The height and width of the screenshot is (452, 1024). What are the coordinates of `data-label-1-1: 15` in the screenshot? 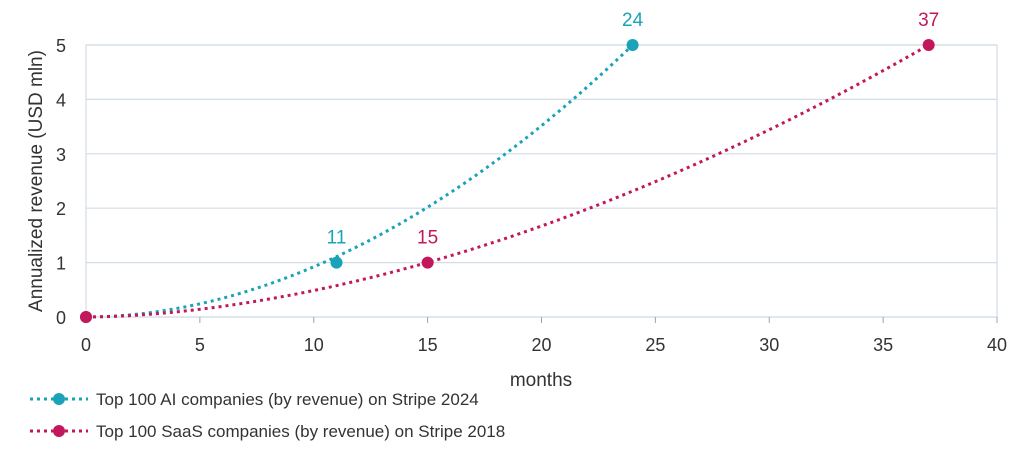 It's located at (427, 238).